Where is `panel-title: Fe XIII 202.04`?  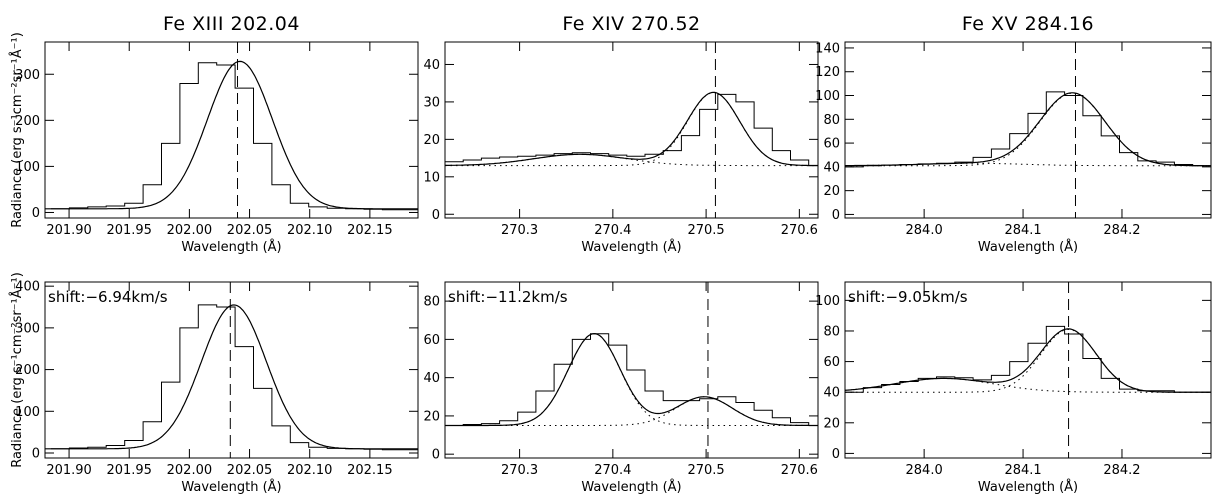
panel-title: Fe XIII 202.04 is located at coordinates (231, 24).